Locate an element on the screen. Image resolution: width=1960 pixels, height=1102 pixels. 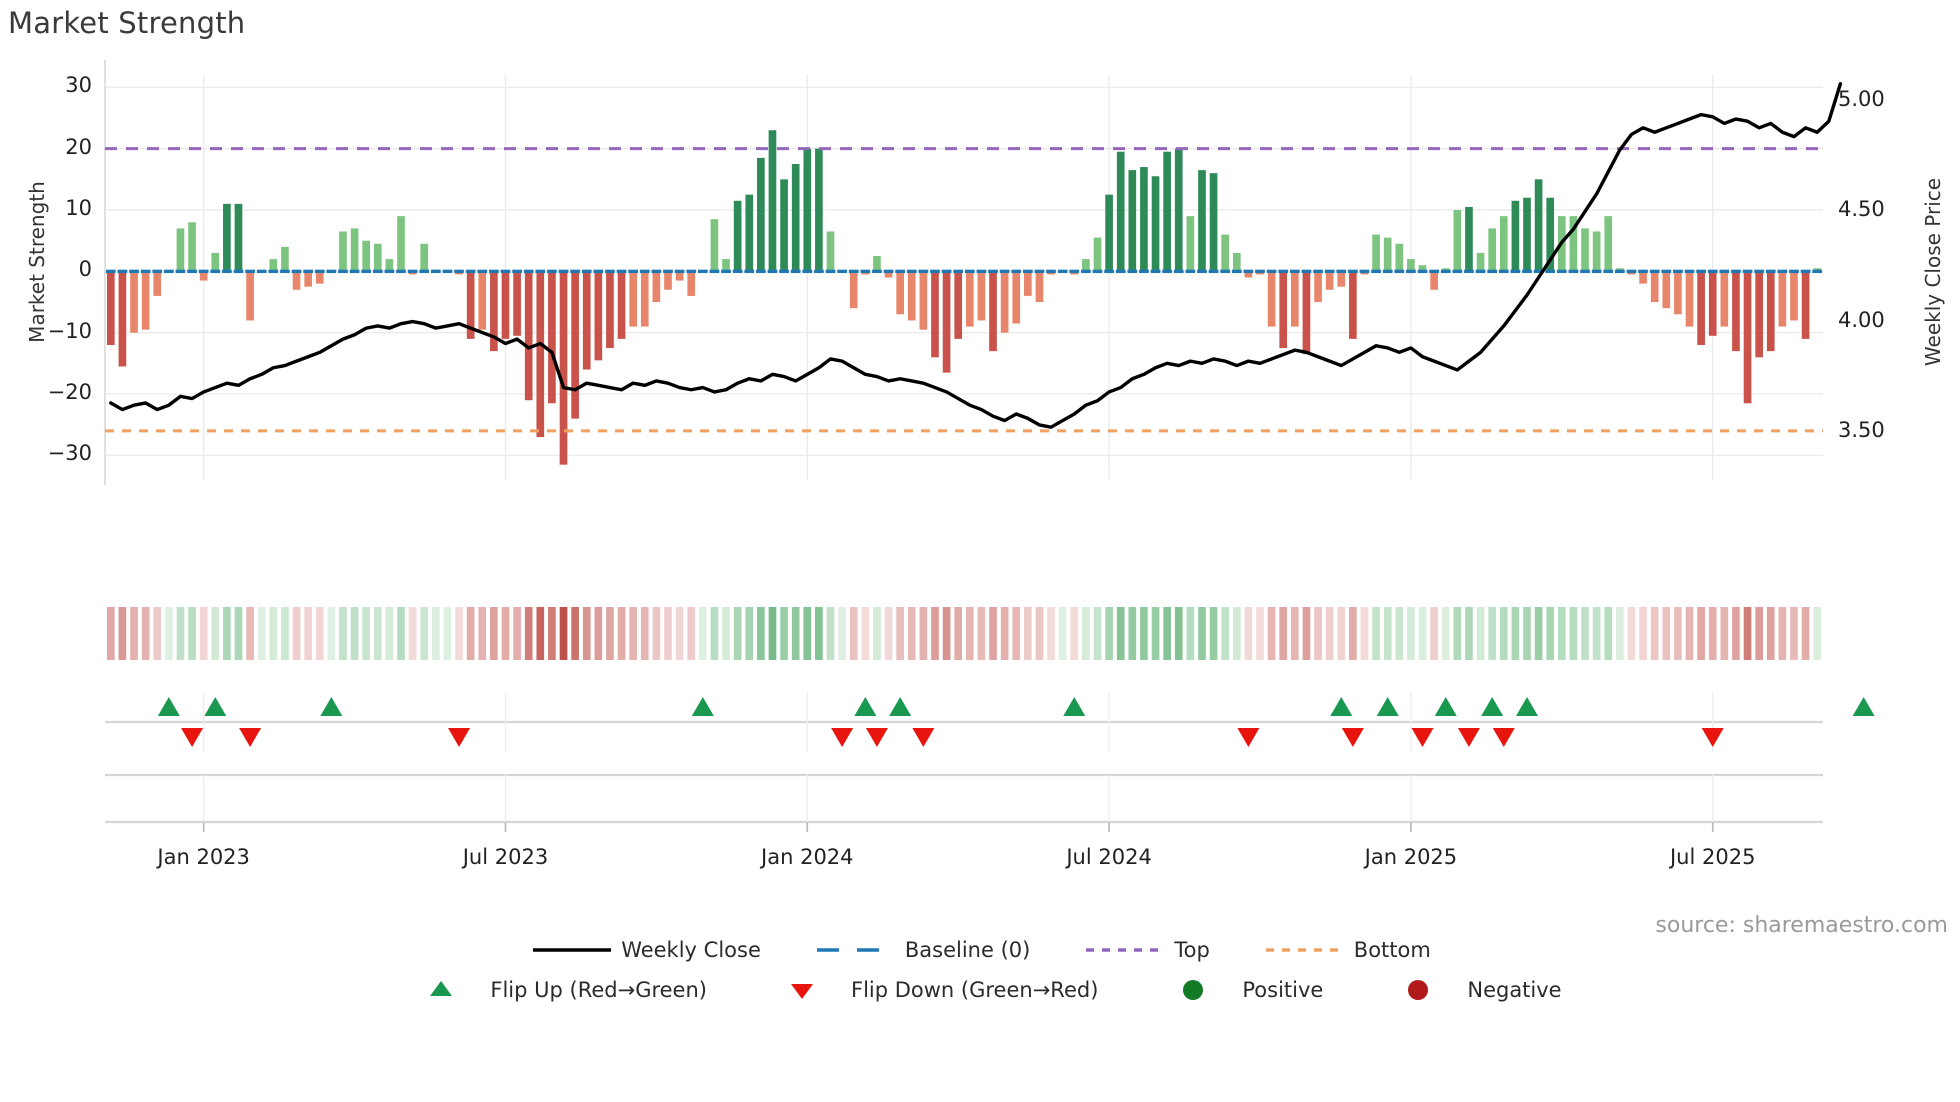
y-tick-right: 3.50 is located at coordinates (1861, 429).